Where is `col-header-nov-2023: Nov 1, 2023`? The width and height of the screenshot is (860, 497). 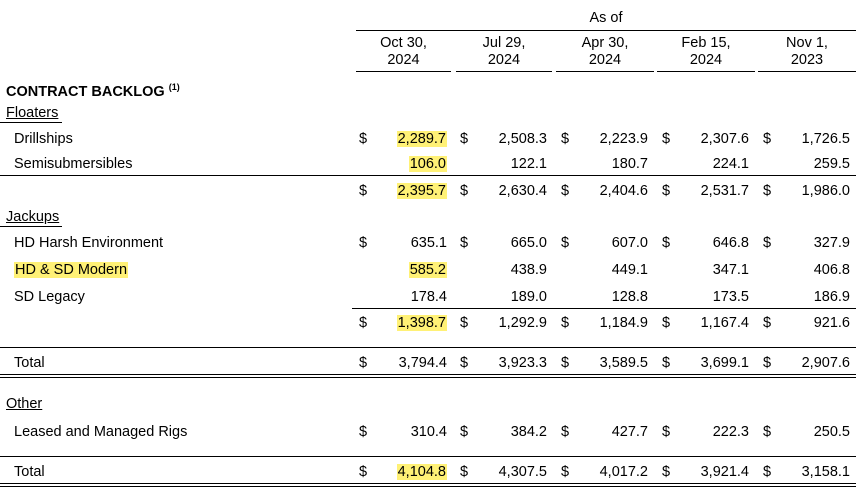 col-header-nov-2023: Nov 1, 2023 is located at coordinates (807, 52).